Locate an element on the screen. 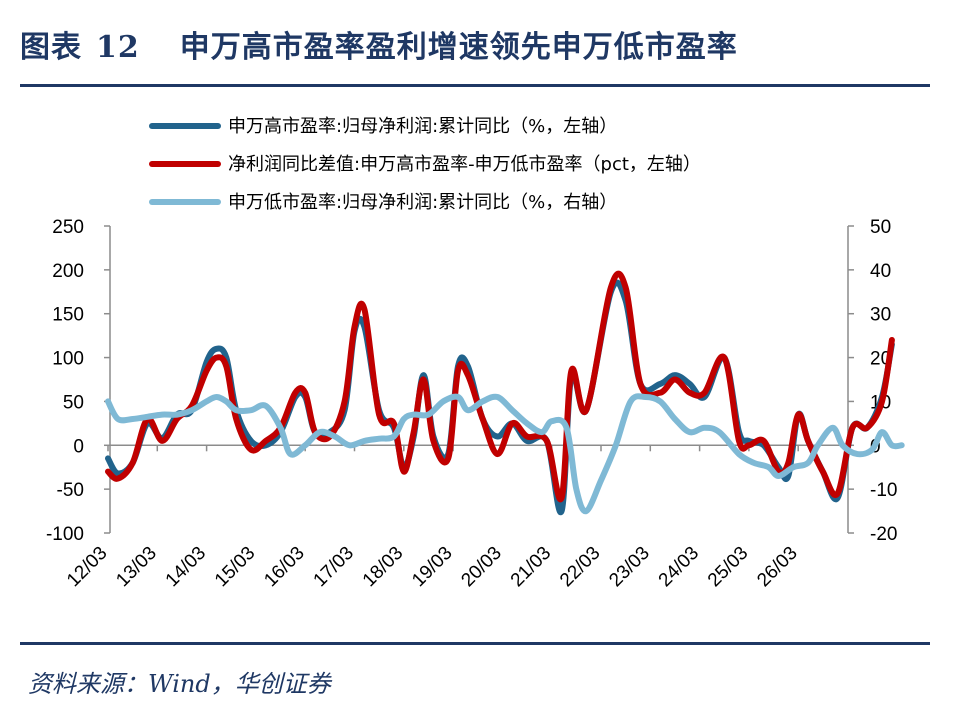 Image resolution: width=960 pixels, height=718 pixels. left-tick-label: -100 is located at coordinates (65, 534).